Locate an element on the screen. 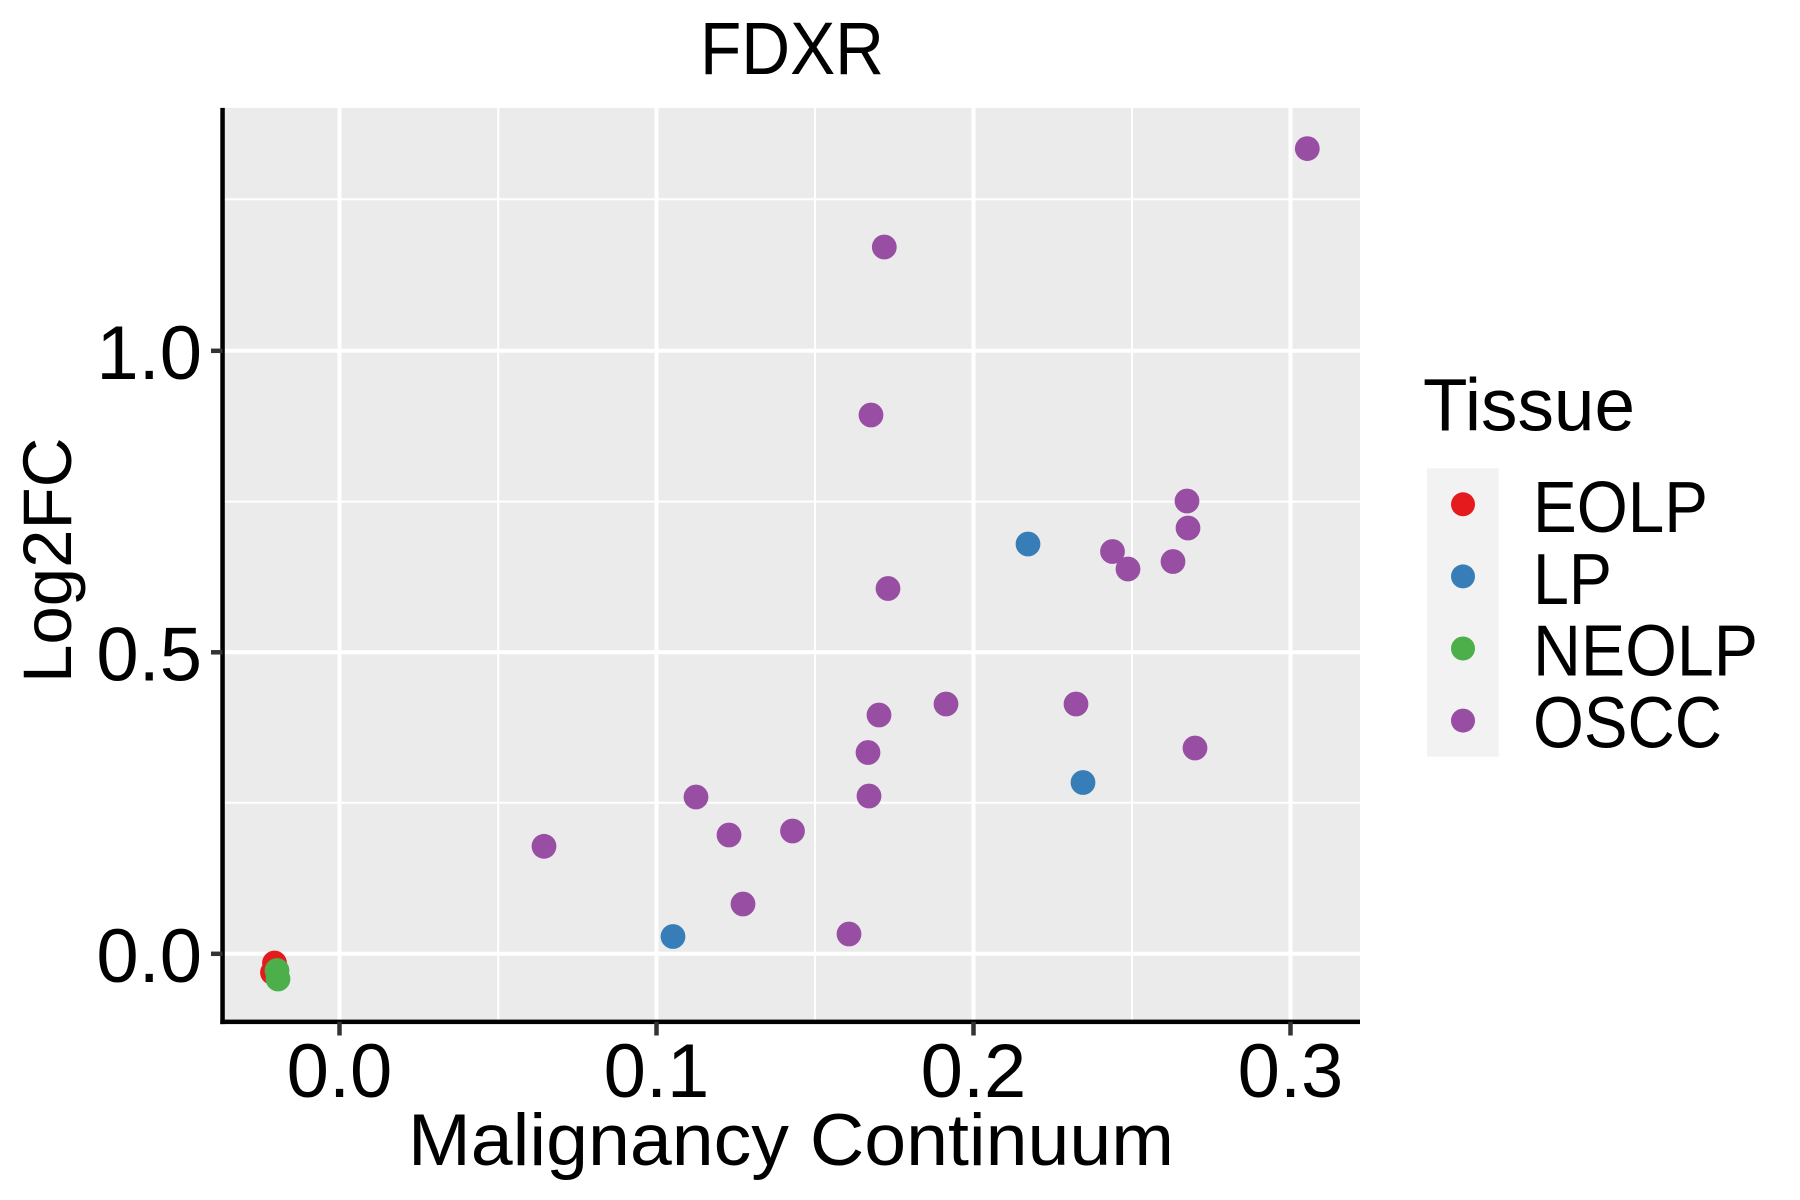  svg-text: NEOLP is located at coordinates (1645, 652).